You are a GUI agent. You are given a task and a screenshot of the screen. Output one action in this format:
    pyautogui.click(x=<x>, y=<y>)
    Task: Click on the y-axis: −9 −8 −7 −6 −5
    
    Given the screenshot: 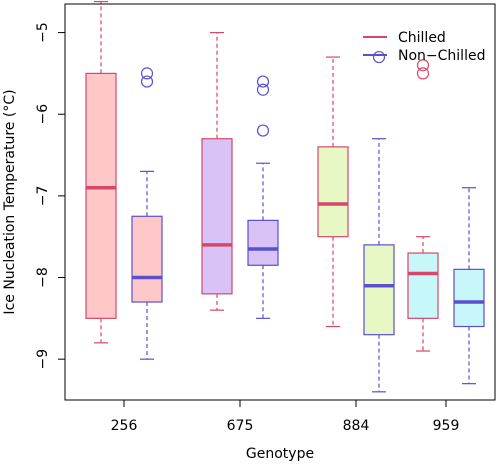 What is the action you would take?
    pyautogui.click(x=50, y=195)
    